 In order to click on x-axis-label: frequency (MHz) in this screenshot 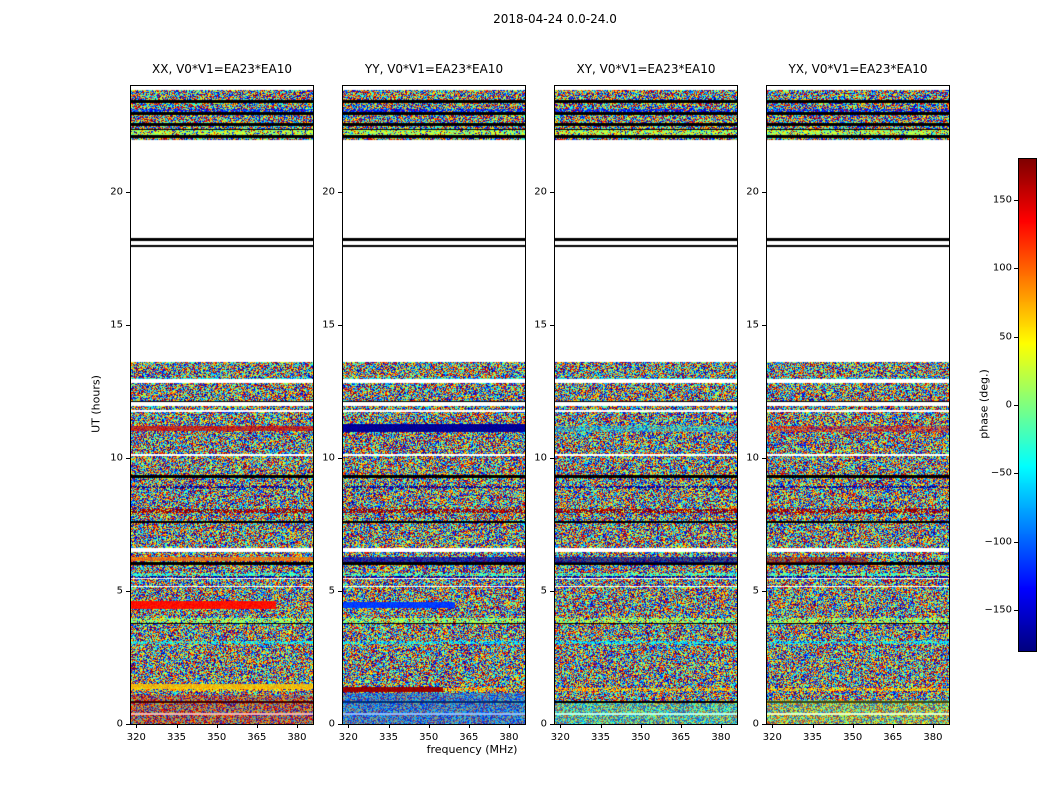, I will do `click(472, 749)`.